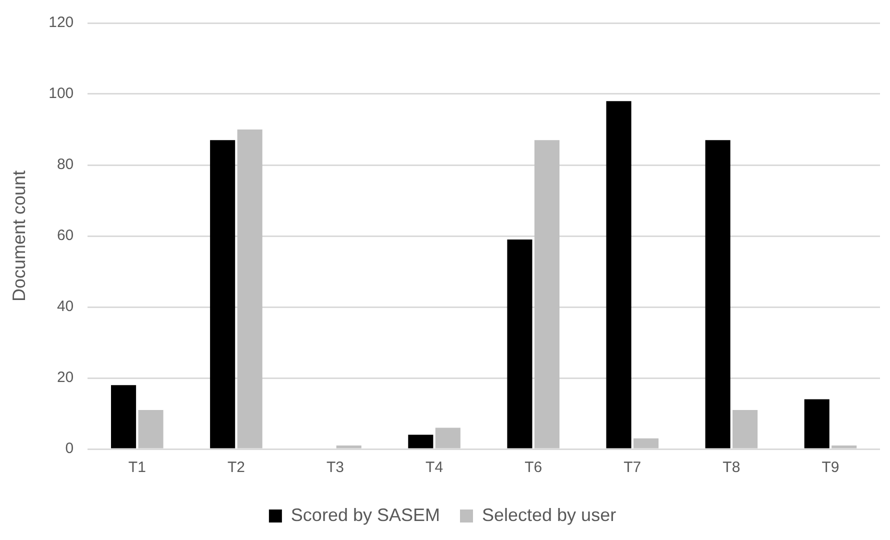 This screenshot has width=890, height=540. What do you see at coordinates (65, 377) in the screenshot?
I see `y-tick-label: 20` at bounding box center [65, 377].